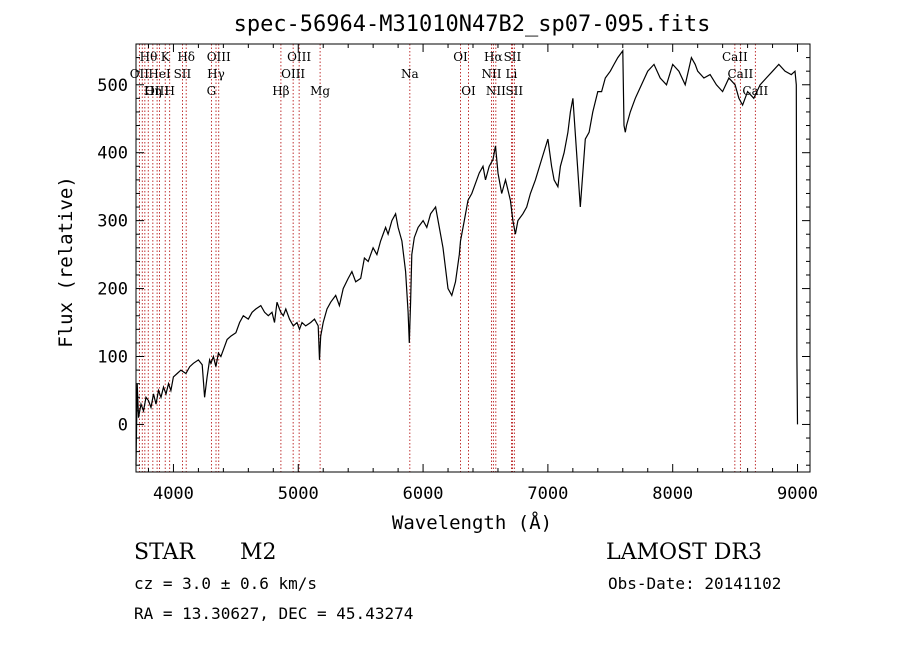 The width and height of the screenshot is (900, 649). I want to click on survey-name: LAMOST DR3, so click(684, 552).